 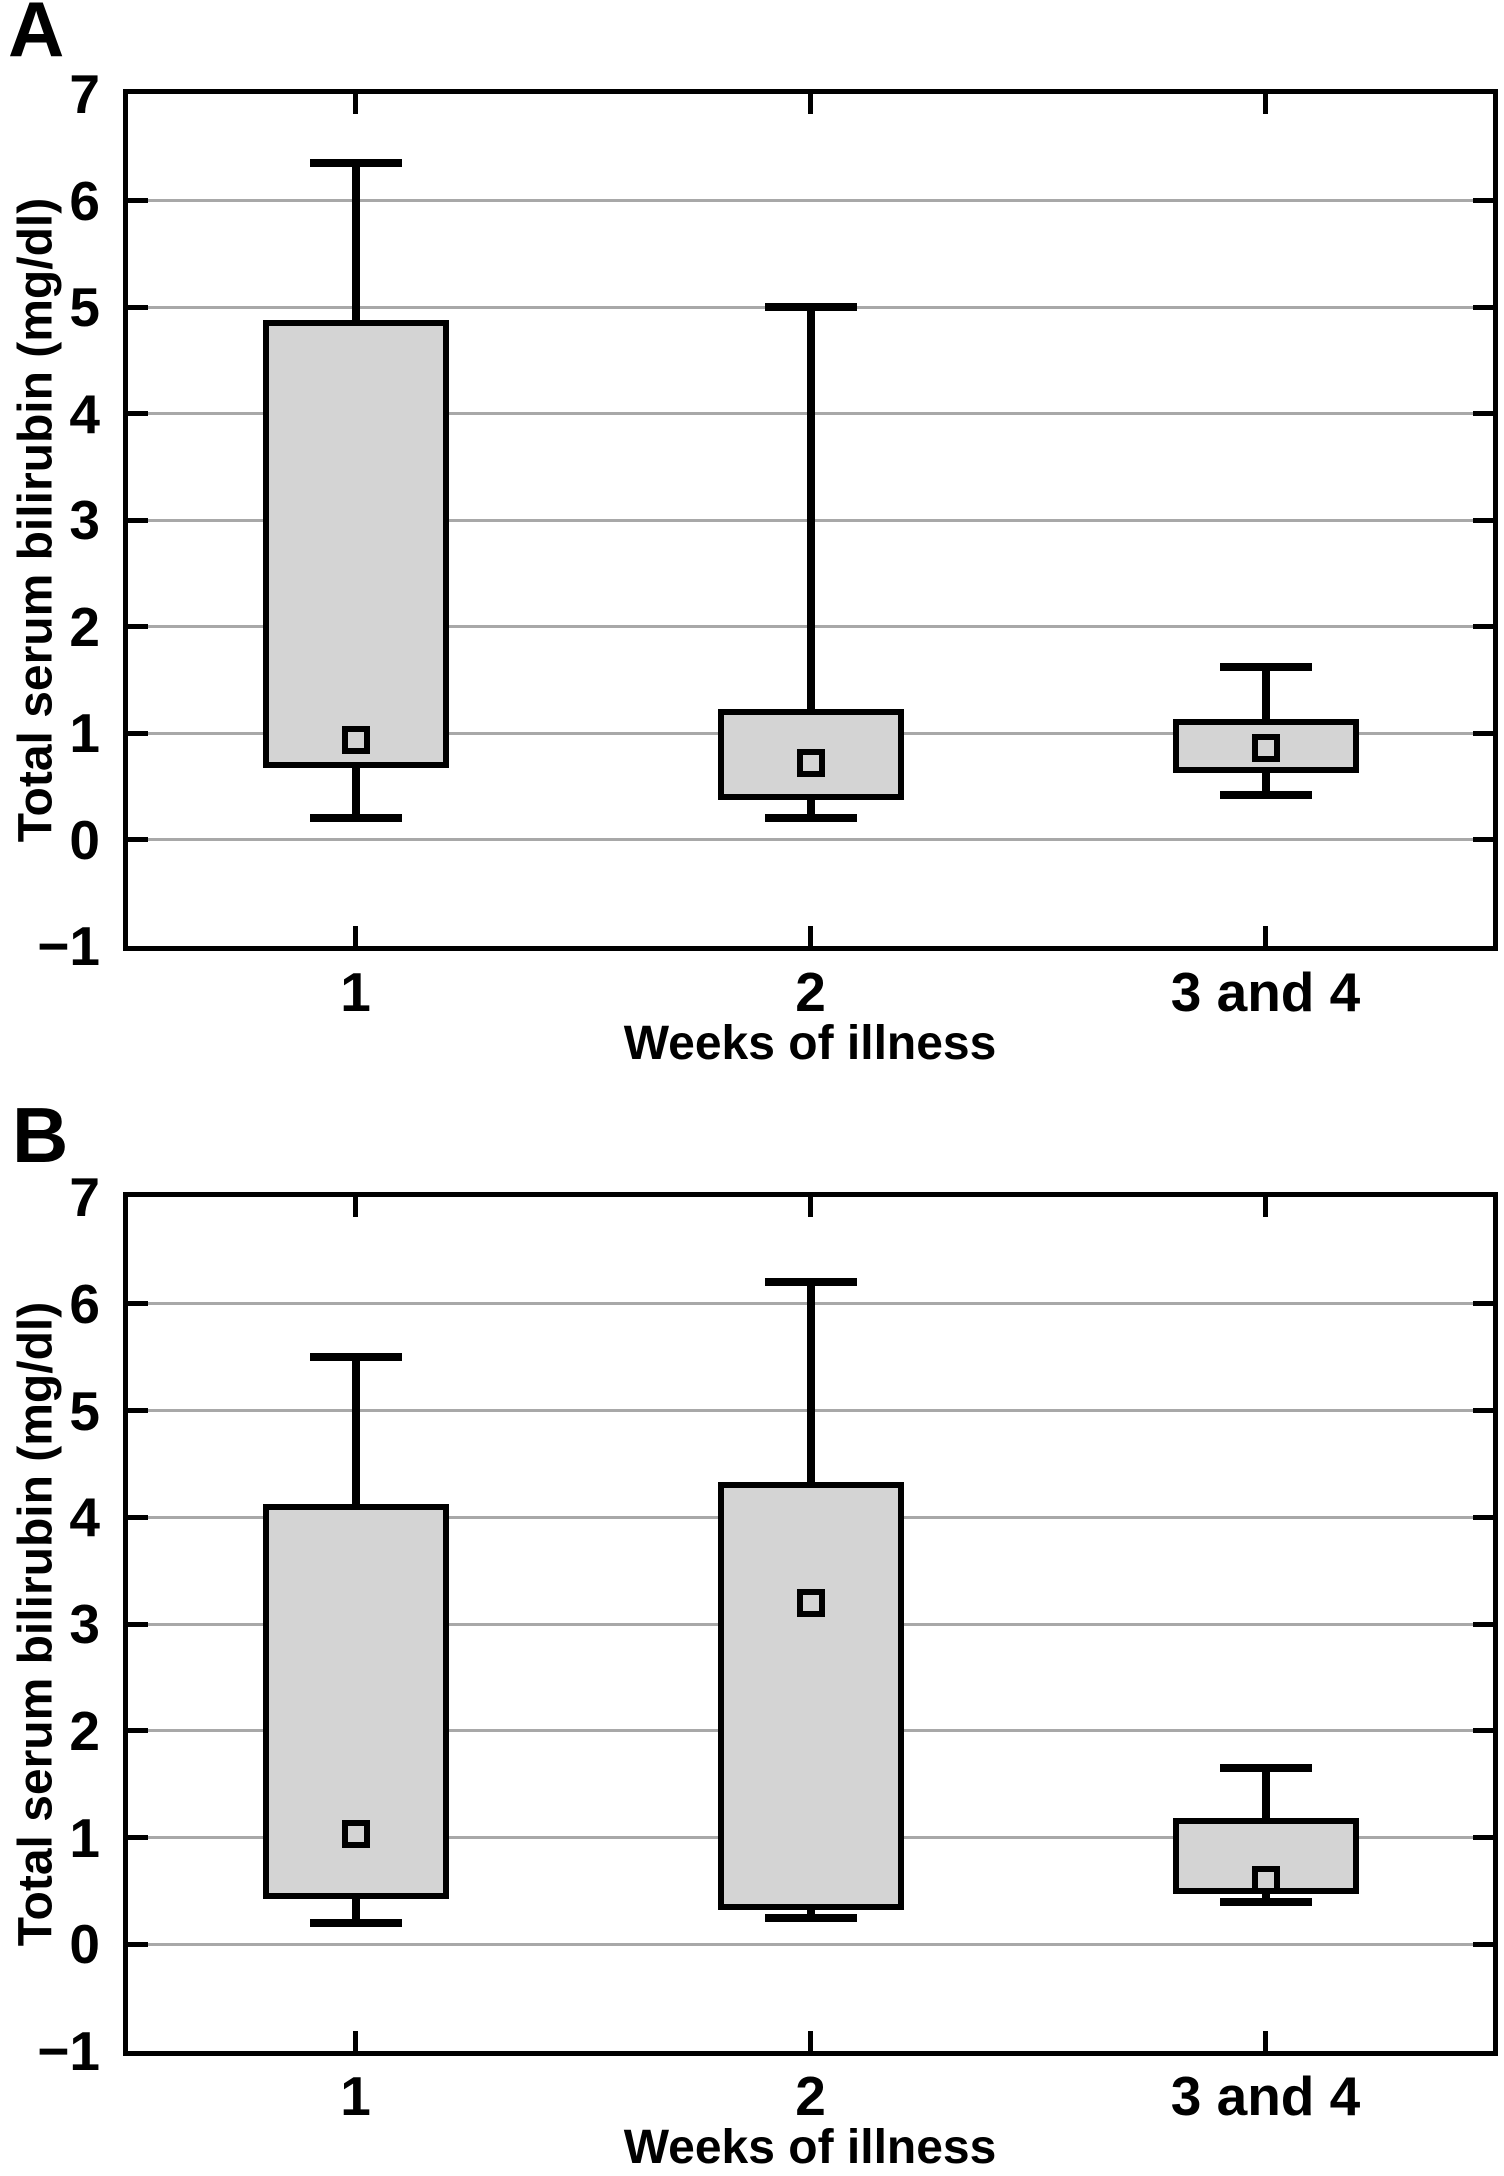 What do you see at coordinates (84, 1517) in the screenshot?
I see `y-tick-label: 4` at bounding box center [84, 1517].